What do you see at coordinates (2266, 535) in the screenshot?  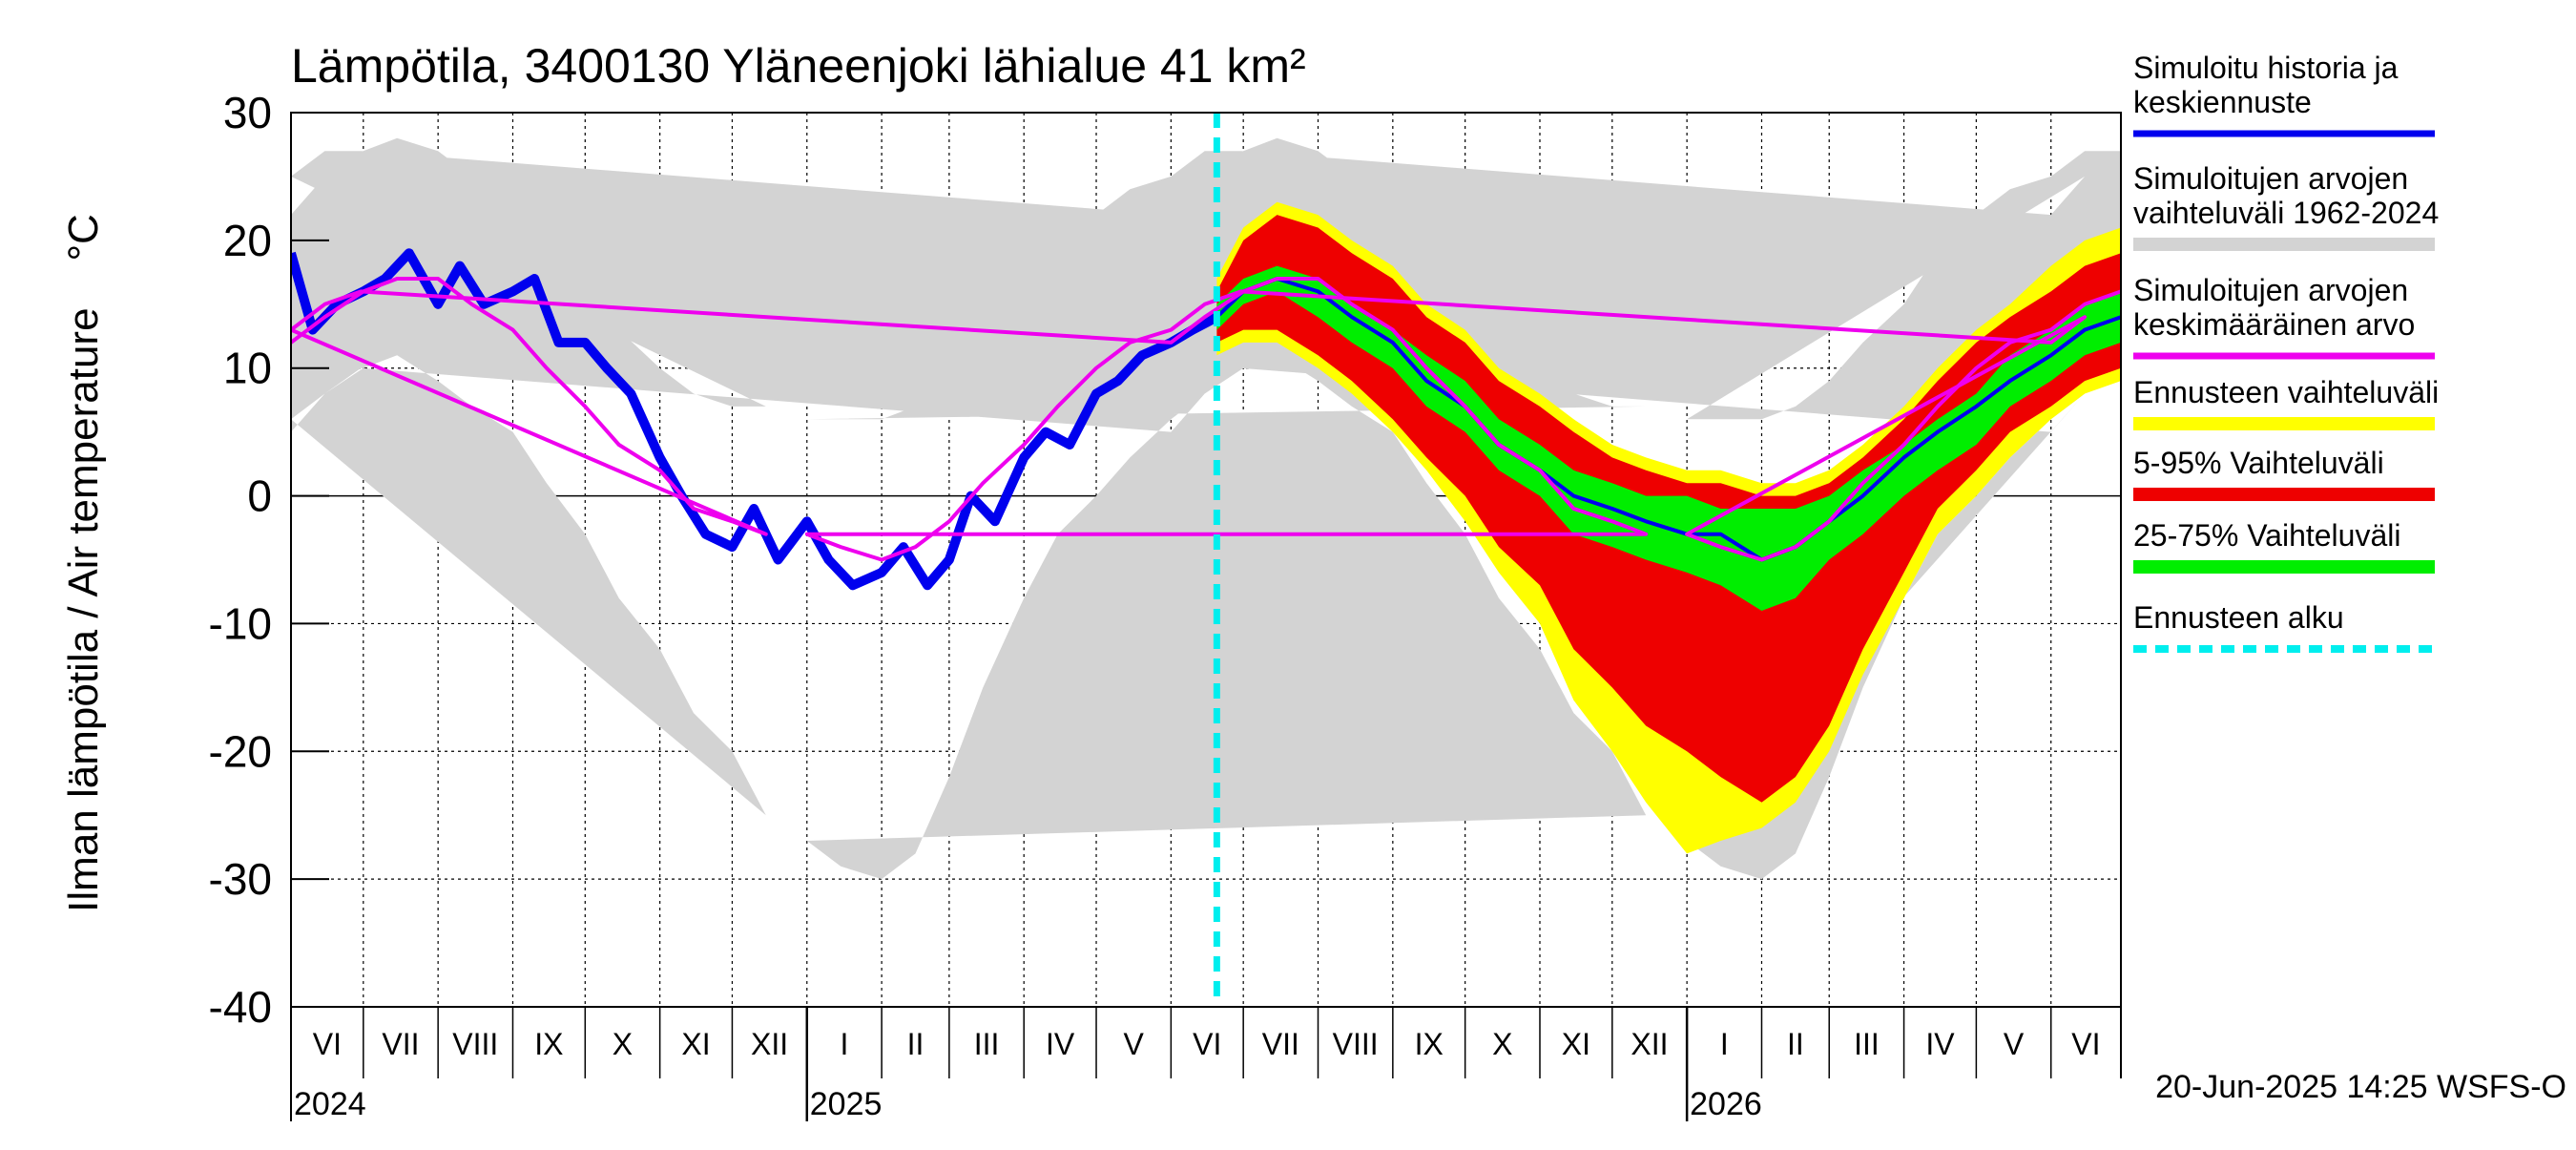 I see `legend-label: 25-75% Vaihteluväli` at bounding box center [2266, 535].